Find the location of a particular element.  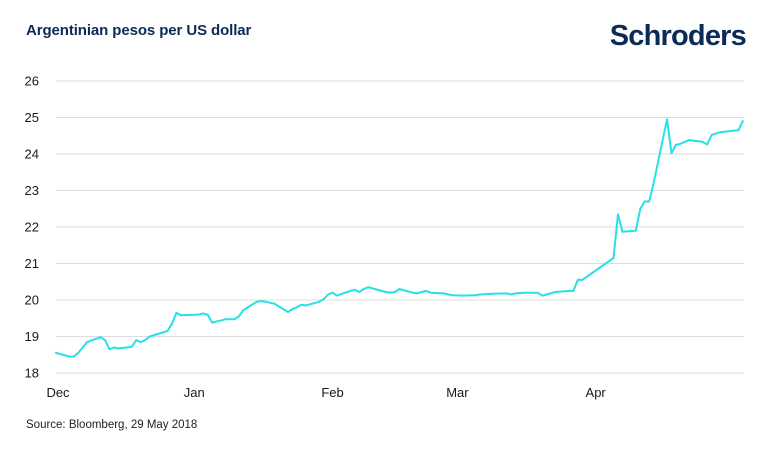

x-tick-label: Mar is located at coordinates (457, 392).